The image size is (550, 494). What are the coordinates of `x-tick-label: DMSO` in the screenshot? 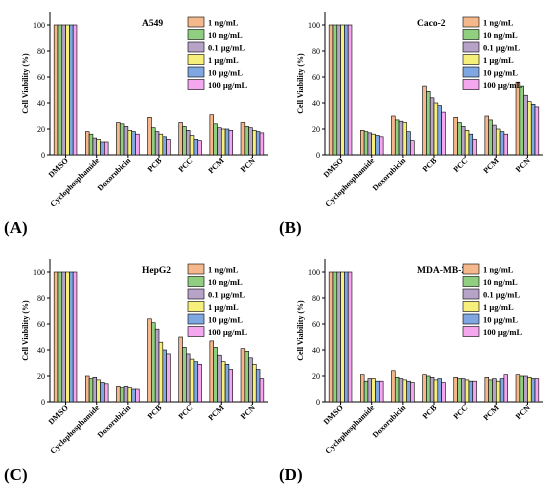 It's located at (333, 414).